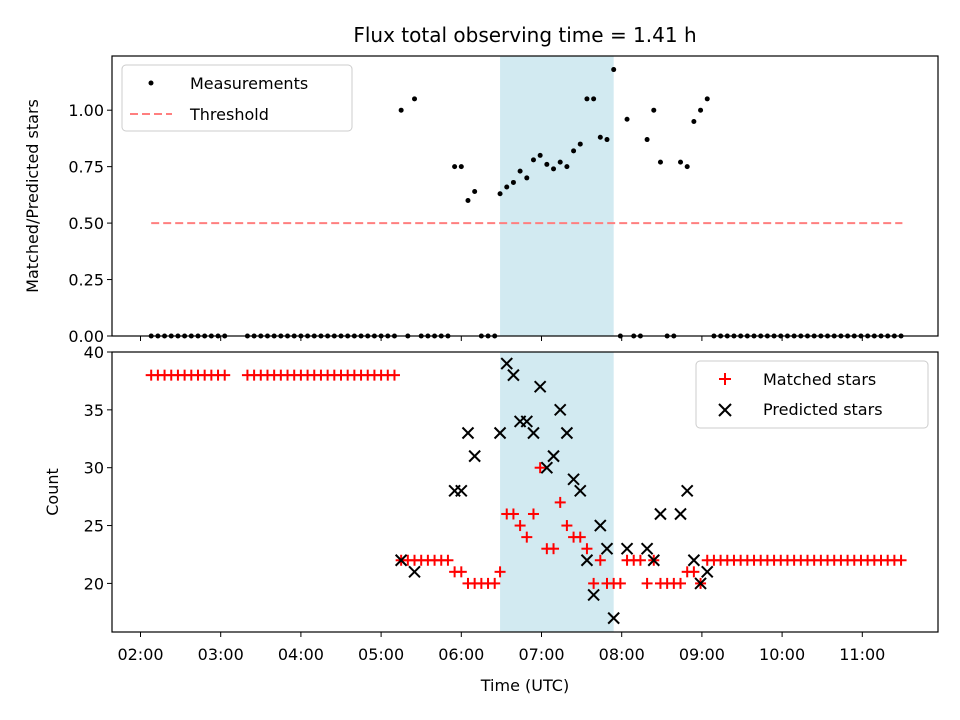 The width and height of the screenshot is (960, 720). I want to click on bottom-y-axis-title: Count, so click(52, 492).